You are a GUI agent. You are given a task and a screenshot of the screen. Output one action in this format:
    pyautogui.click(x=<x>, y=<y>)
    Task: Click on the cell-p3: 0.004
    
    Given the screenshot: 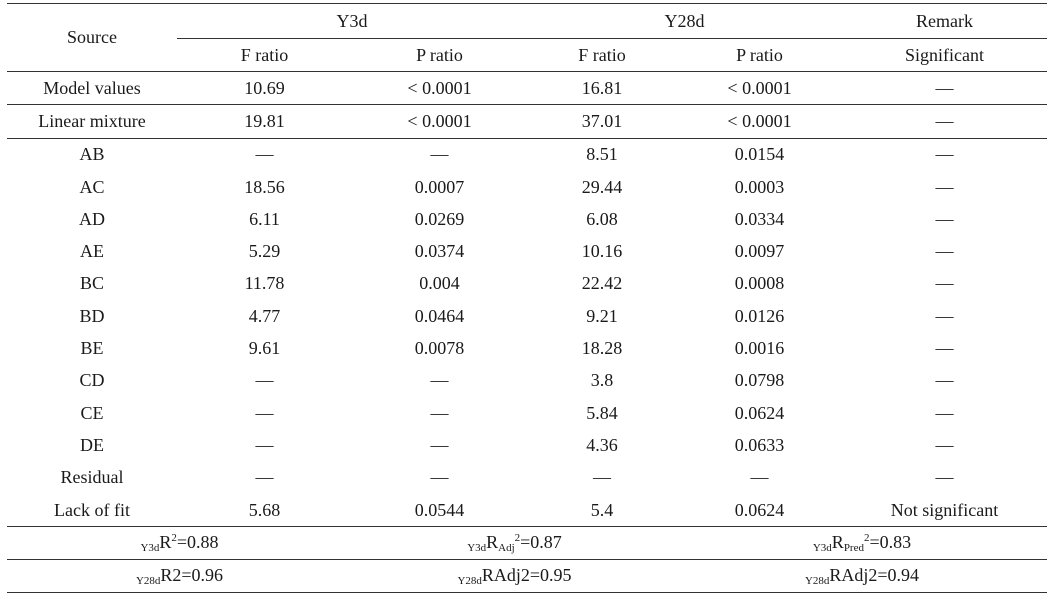 What is the action you would take?
    pyautogui.click(x=439, y=283)
    